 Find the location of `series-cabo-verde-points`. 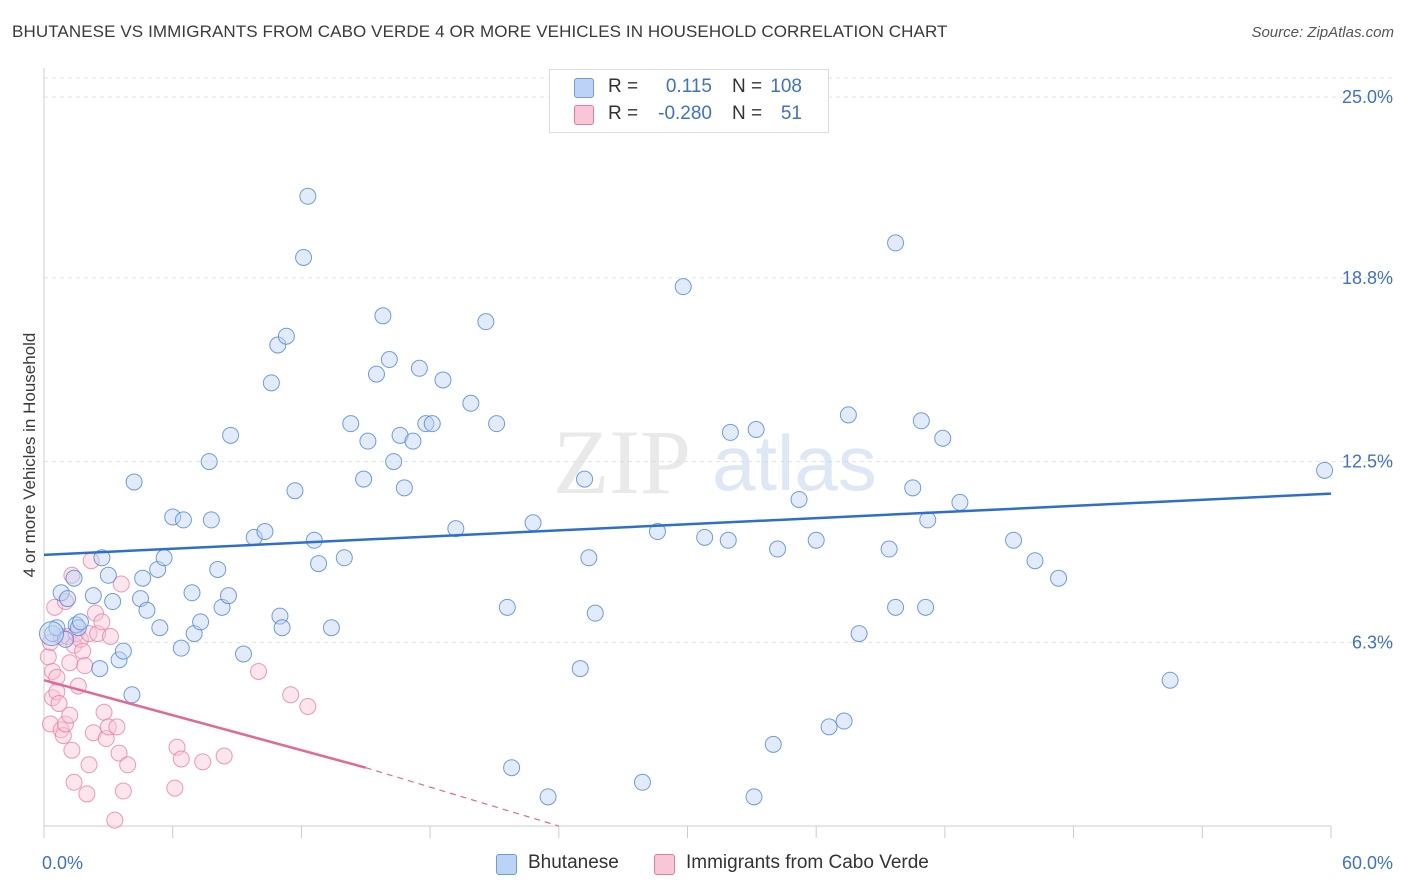

series-cabo-verde-points is located at coordinates (178, 690).